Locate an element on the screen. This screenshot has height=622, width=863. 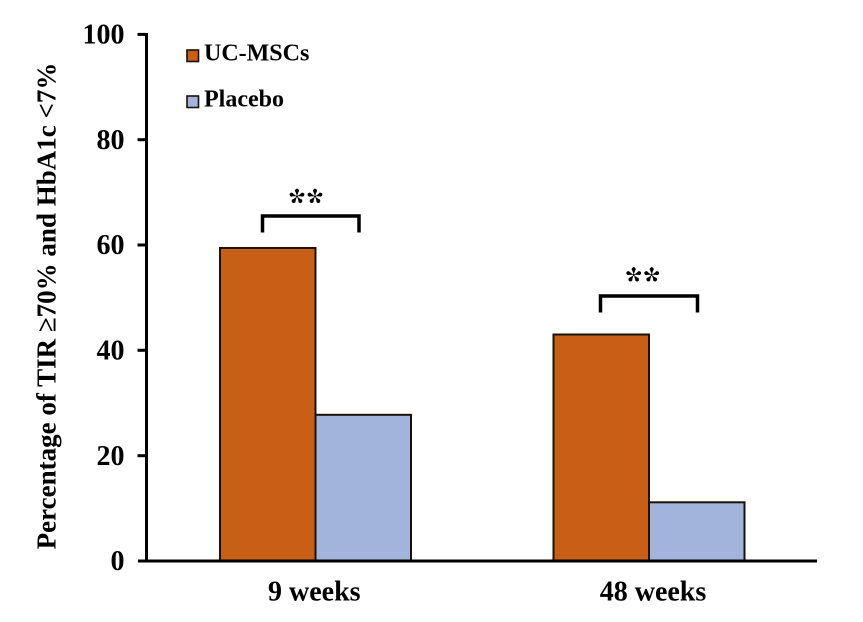
svg-text:Percentage of TIR ≥70% and HbA: Percentage of TIR ≥70% and HbA1c <7% is located at coordinates (47, 306).